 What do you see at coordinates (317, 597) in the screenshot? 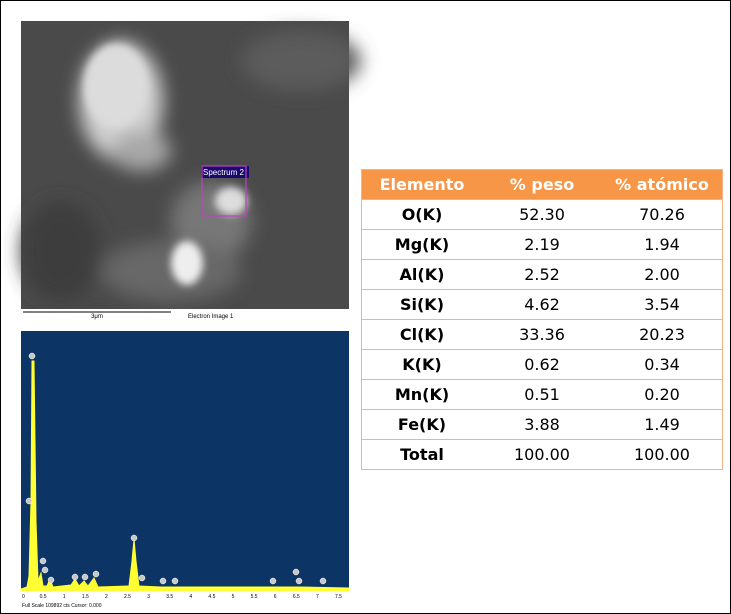
I see `x-label: 7` at bounding box center [317, 597].